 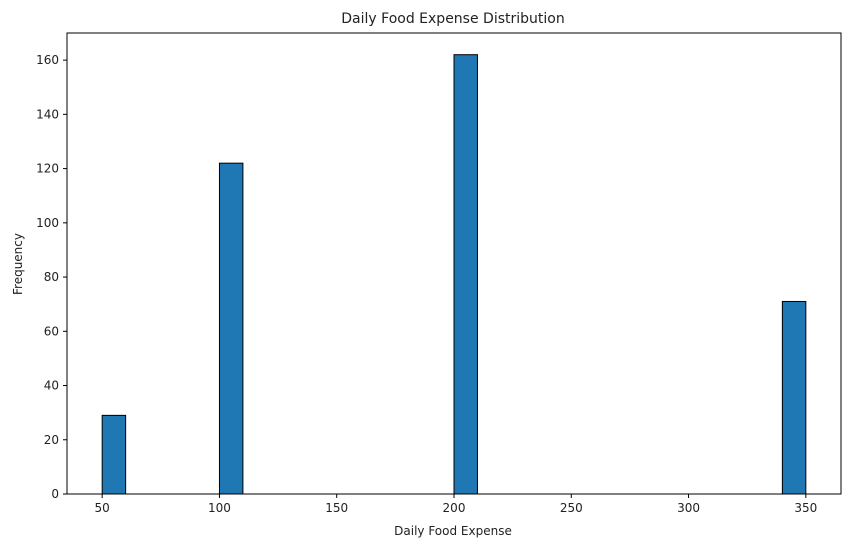 I want to click on x-tick-label: 200, so click(x=454, y=508).